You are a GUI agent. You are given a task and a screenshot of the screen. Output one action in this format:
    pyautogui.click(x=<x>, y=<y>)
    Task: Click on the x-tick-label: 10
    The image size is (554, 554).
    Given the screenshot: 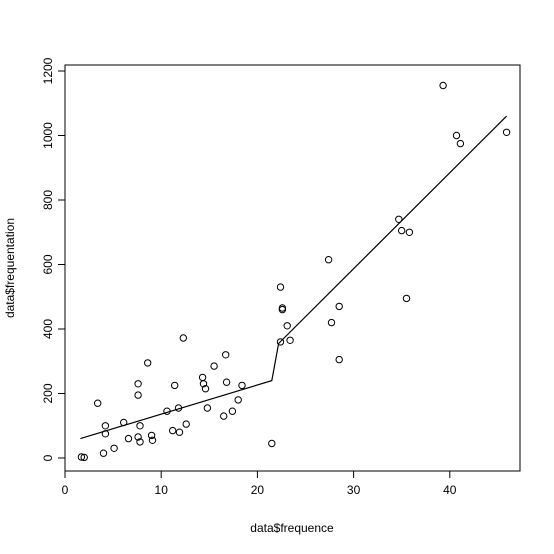 What is the action you would take?
    pyautogui.click(x=162, y=490)
    